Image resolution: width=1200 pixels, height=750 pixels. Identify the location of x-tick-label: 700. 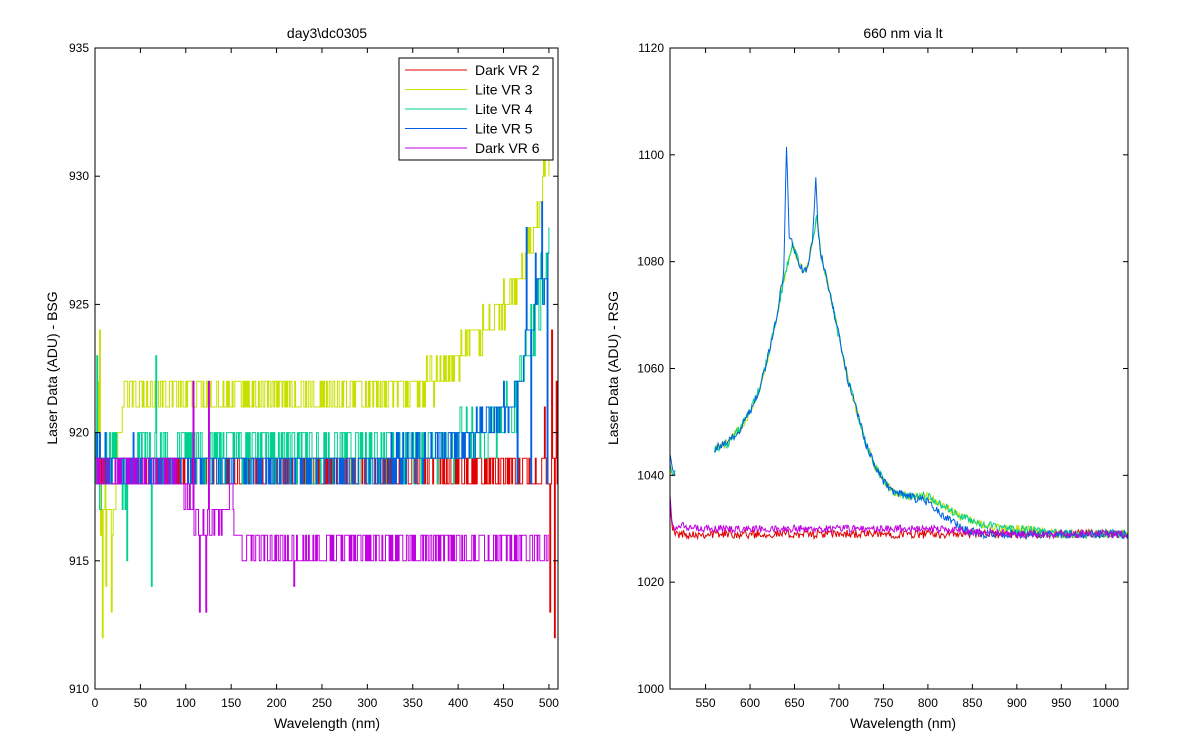
(839, 703).